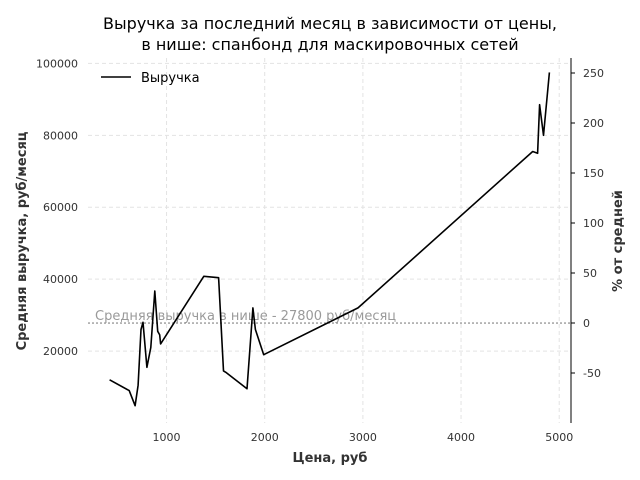  I want to click on x-ticks: 1000 2000 3000 4000 5000, so click(363, 437).